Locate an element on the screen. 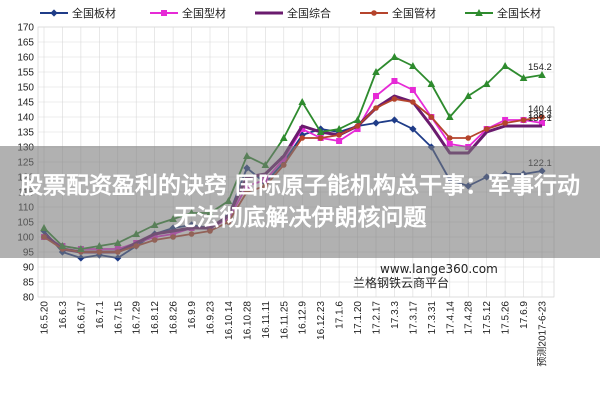  y-tick-label: 140 is located at coordinates (25, 118).